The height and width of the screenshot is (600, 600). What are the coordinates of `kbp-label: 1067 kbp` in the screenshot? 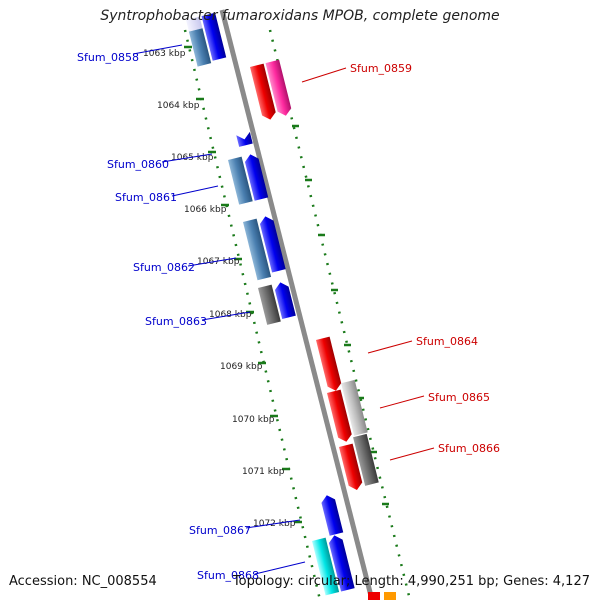 It's located at (218, 262).